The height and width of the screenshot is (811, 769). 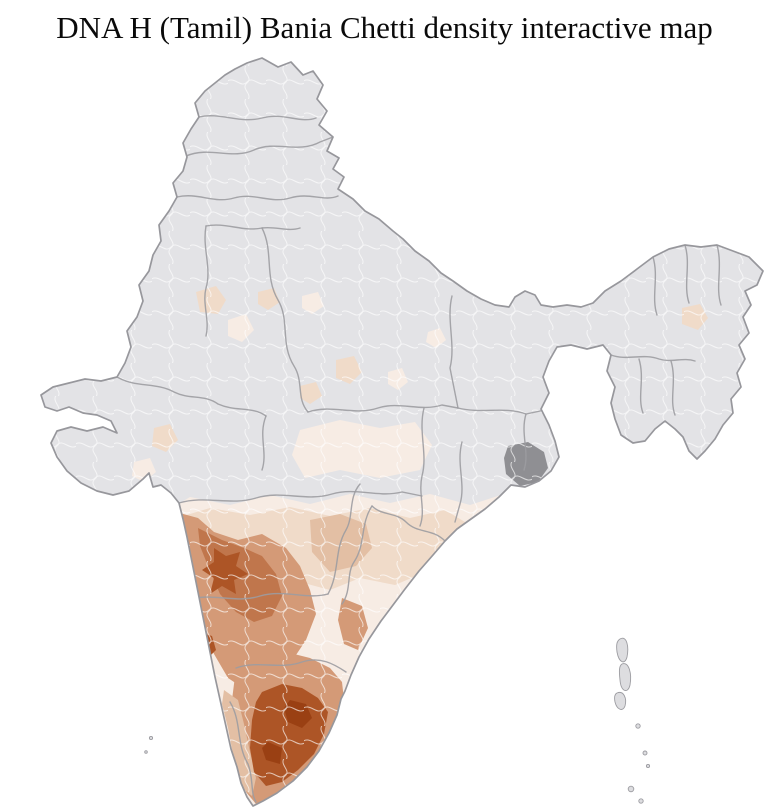 What do you see at coordinates (625, 677) in the screenshot?
I see `island-andaman-middle` at bounding box center [625, 677].